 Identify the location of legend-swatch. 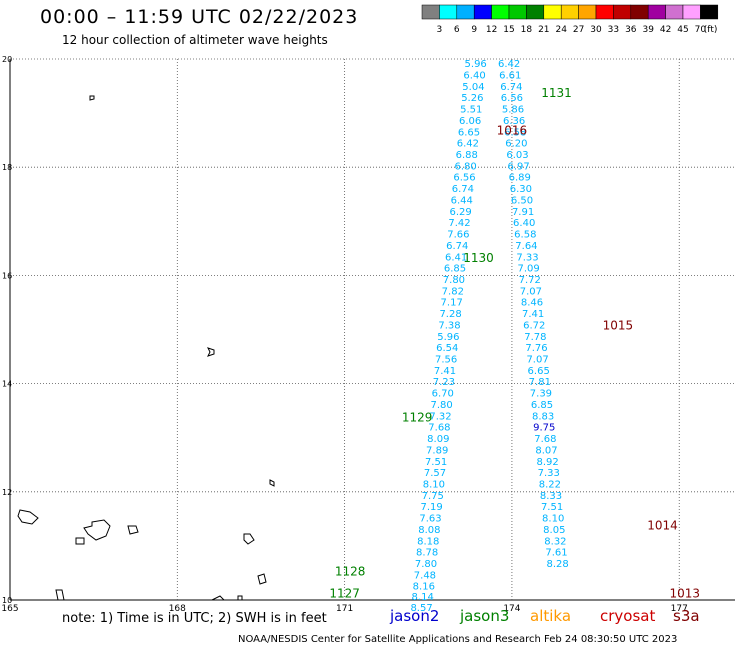
(709, 12).